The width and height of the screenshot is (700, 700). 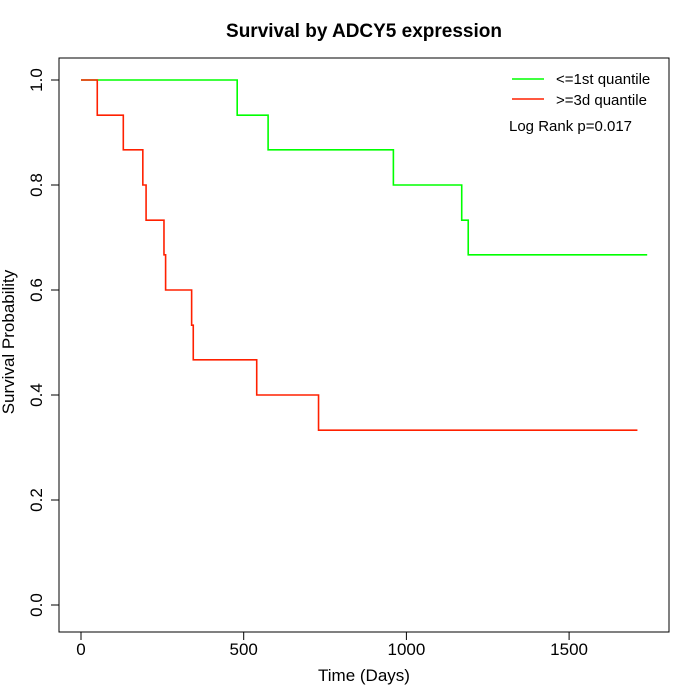 I want to click on y-axis: 0.0 0.2 0.4 0.6 0.8 1.0, so click(x=43, y=342).